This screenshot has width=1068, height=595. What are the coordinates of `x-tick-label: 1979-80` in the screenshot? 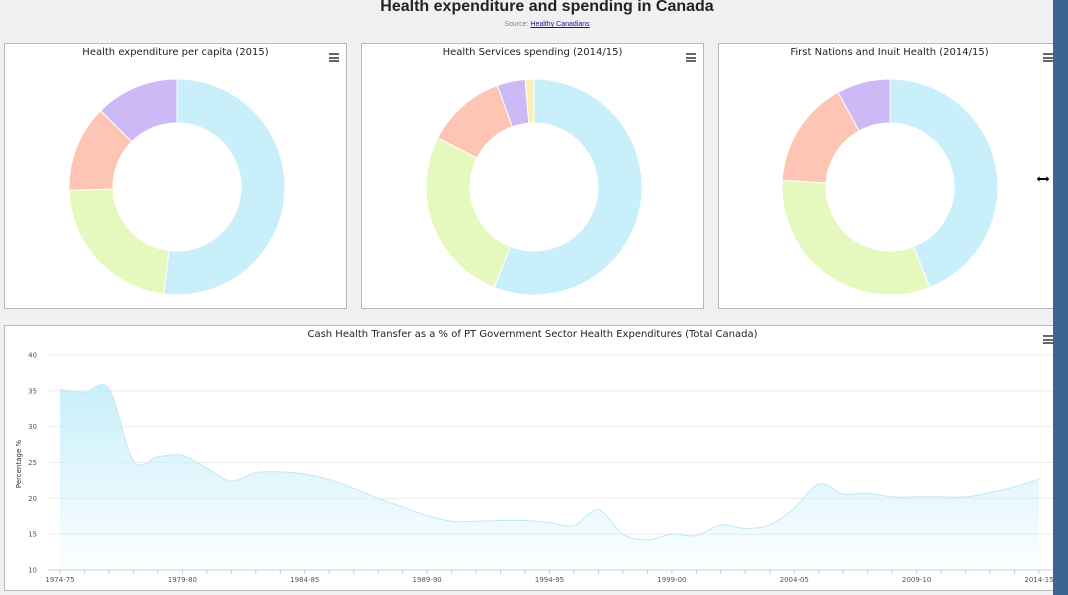 It's located at (182, 580).